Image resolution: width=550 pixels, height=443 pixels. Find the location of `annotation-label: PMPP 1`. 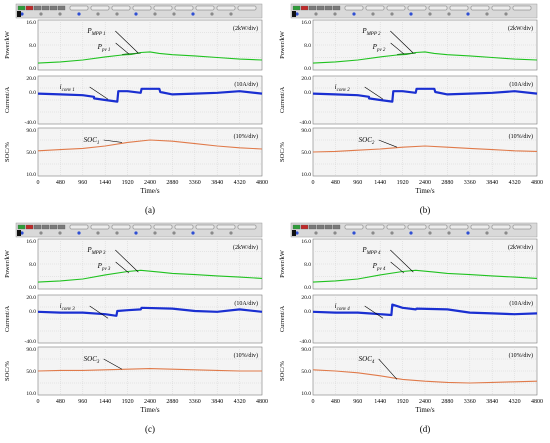

annotation-label: PMPP 1 is located at coordinates (95, 32).